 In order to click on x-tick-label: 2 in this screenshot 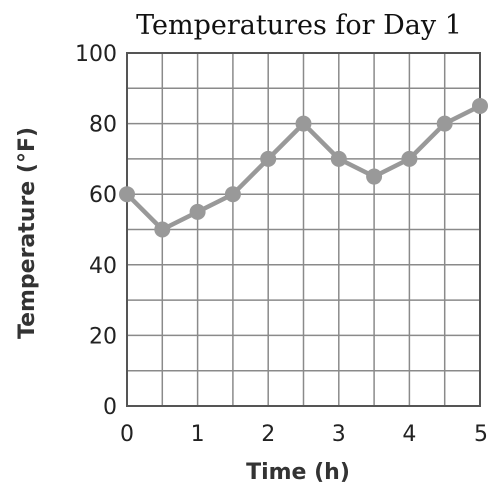, I will do `click(268, 434)`.